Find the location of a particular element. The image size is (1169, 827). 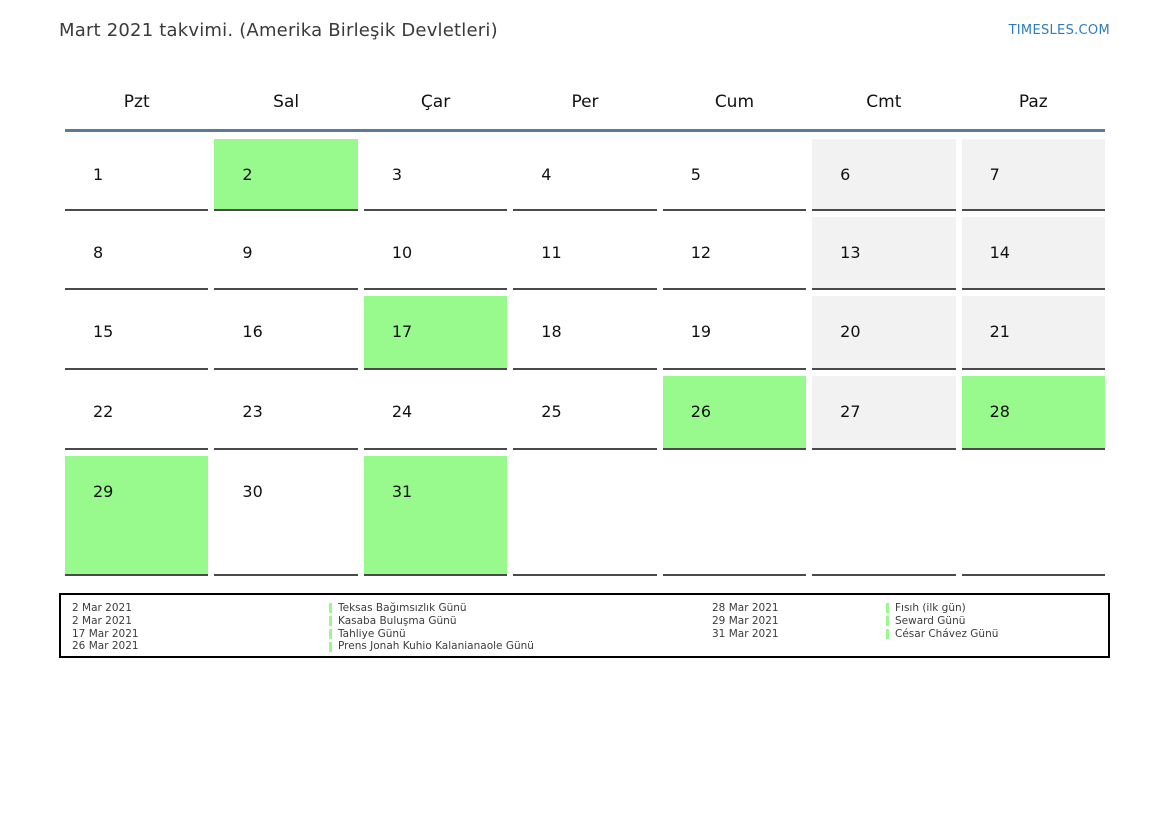

day-number: 29 is located at coordinates (103, 491).